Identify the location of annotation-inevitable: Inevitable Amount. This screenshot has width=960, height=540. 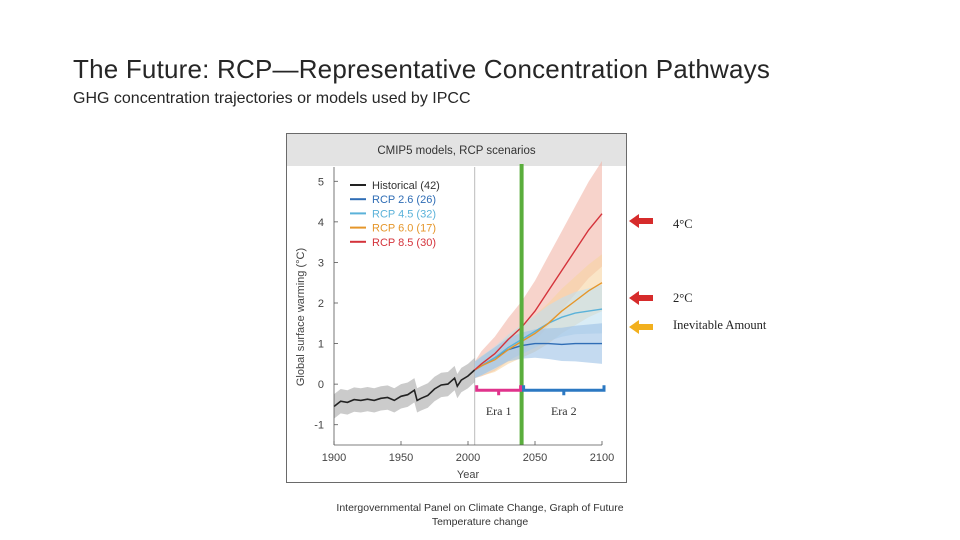
(720, 325).